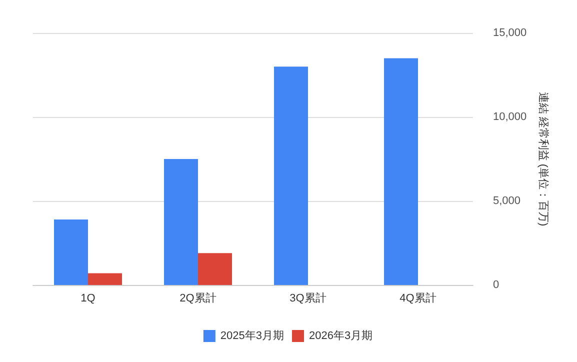 Image resolution: width=577 pixels, height=362 pixels. What do you see at coordinates (418, 298) in the screenshot?
I see `x-tick-label: 4Q累計` at bounding box center [418, 298].